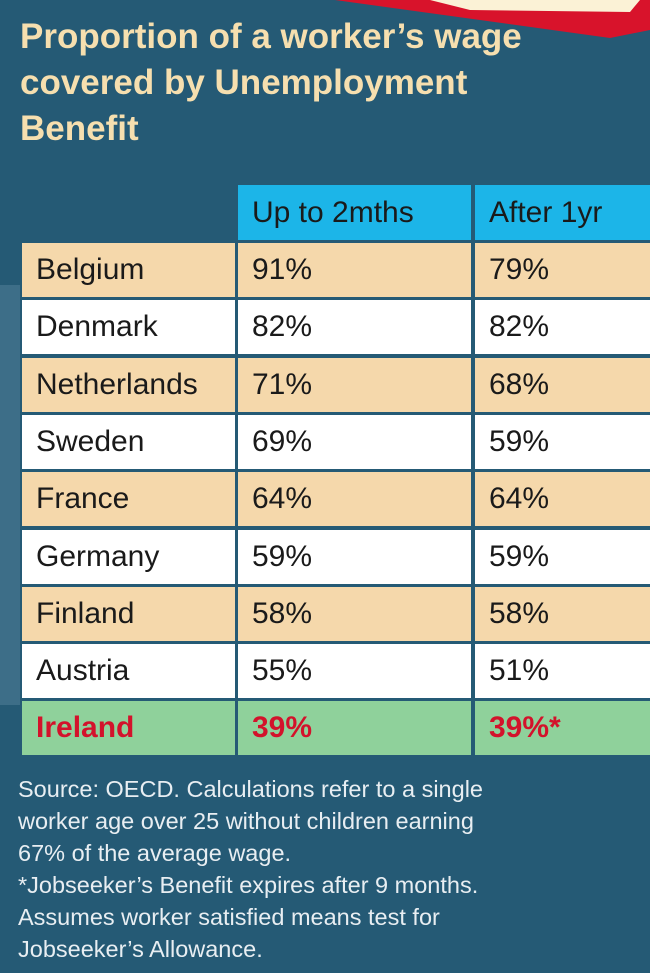 This screenshot has width=650, height=973. What do you see at coordinates (562, 728) in the screenshot?
I see `value-cell: 39%*` at bounding box center [562, 728].